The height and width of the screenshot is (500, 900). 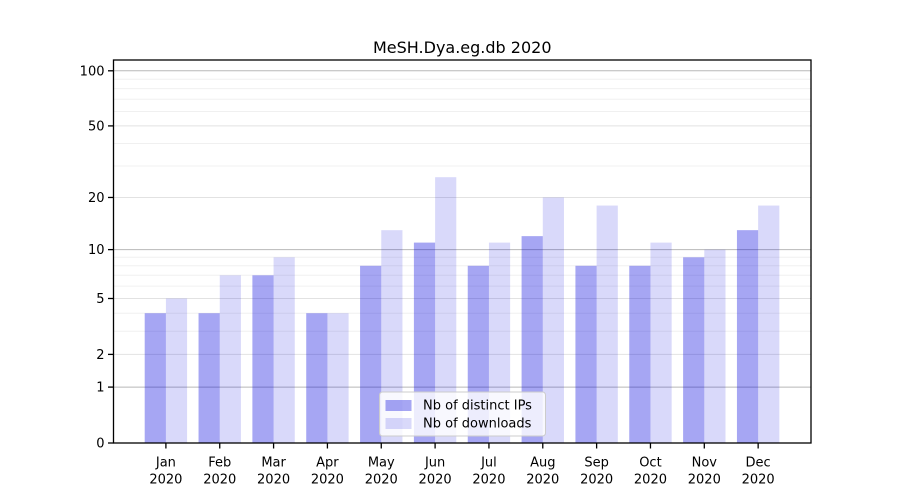 I want to click on bar-distinct-ips-dec, so click(x=747, y=336).